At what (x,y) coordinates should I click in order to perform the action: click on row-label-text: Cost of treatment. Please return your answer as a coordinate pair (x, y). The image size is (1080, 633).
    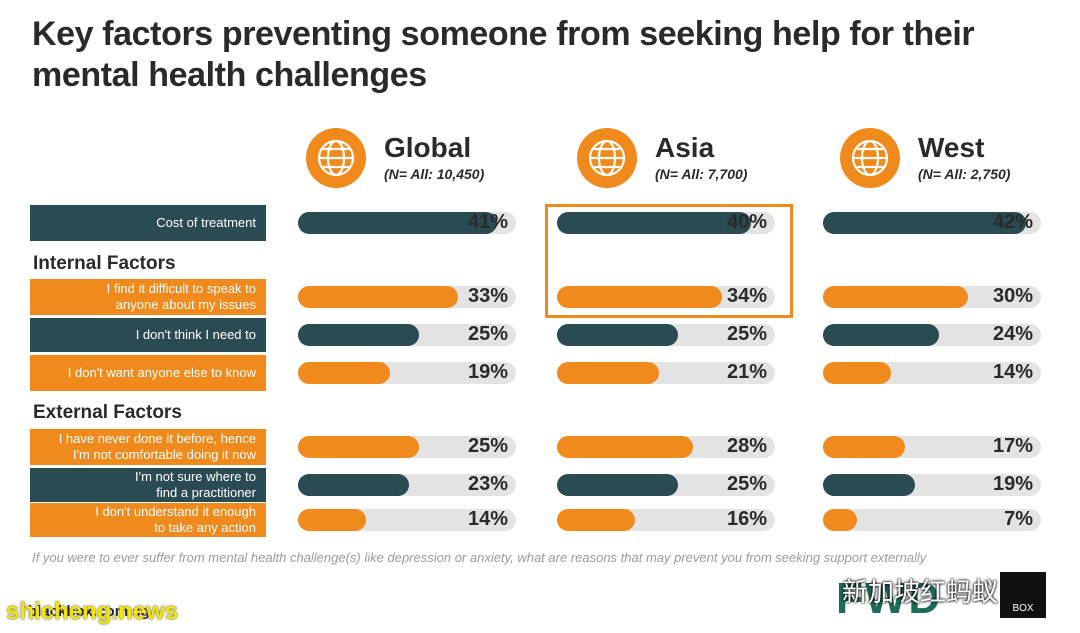
    Looking at the image, I should click on (206, 223).